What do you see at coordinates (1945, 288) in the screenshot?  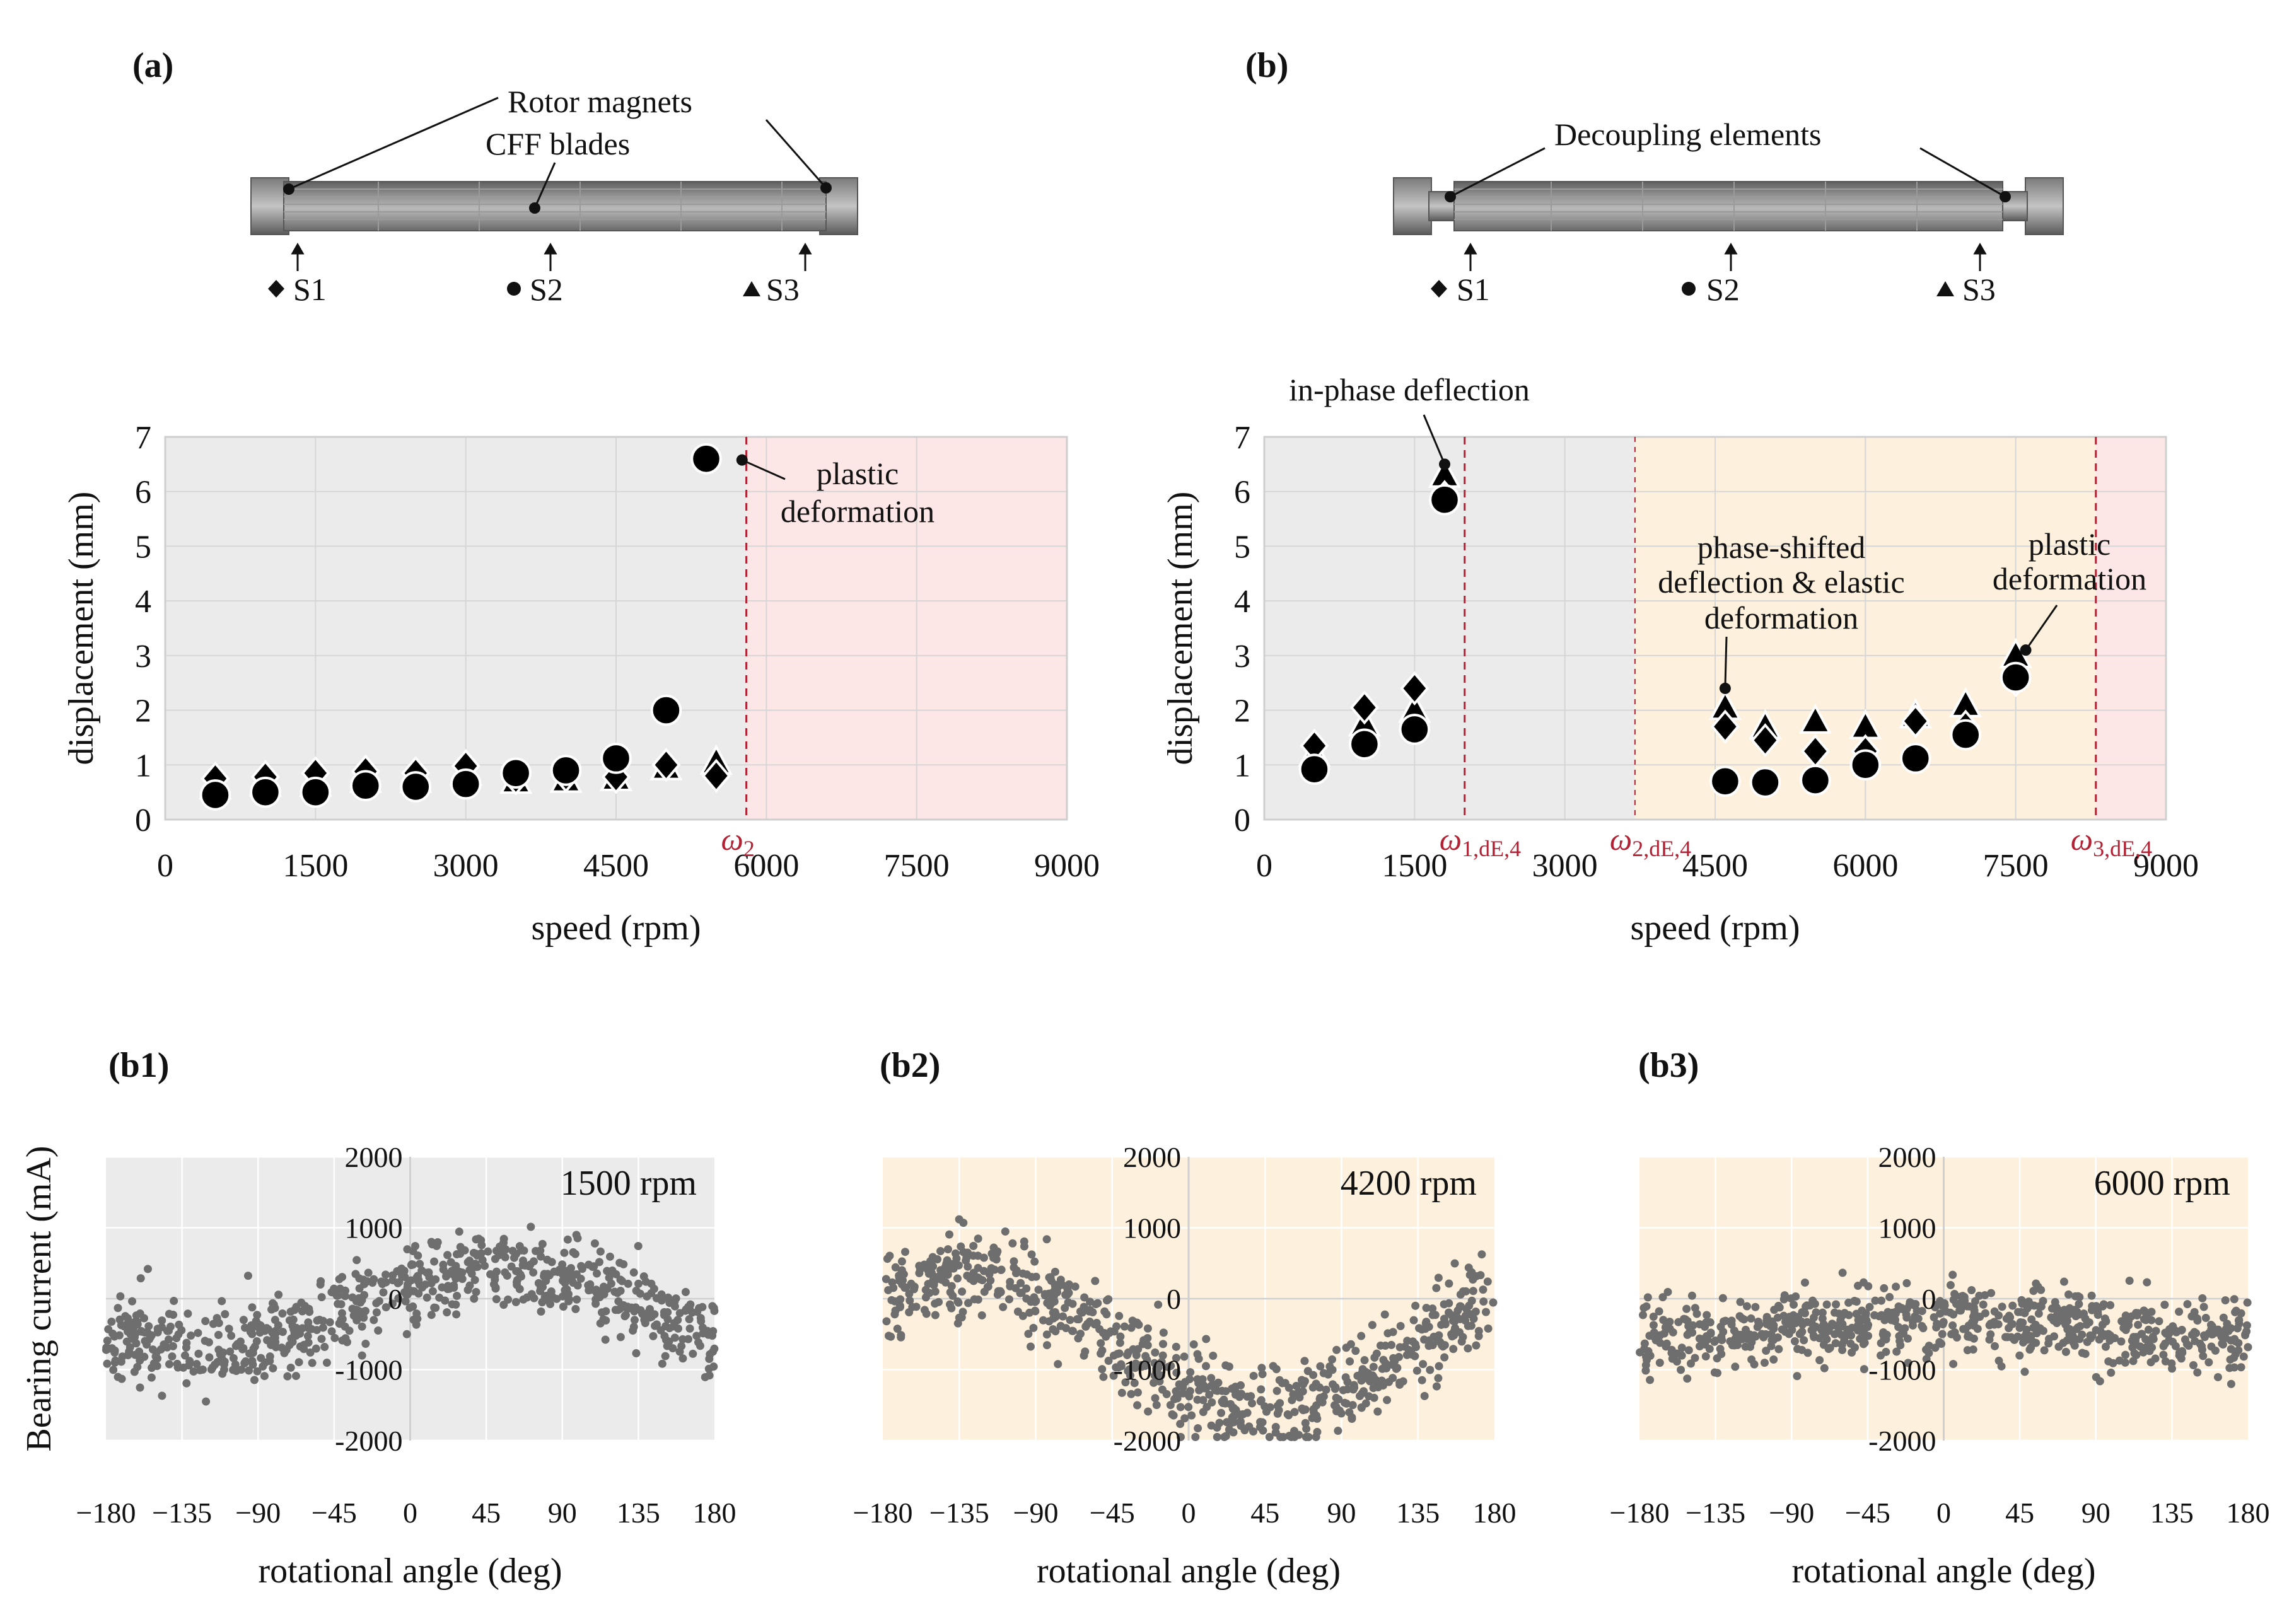 I see `sensor-b-s3-marker` at bounding box center [1945, 288].